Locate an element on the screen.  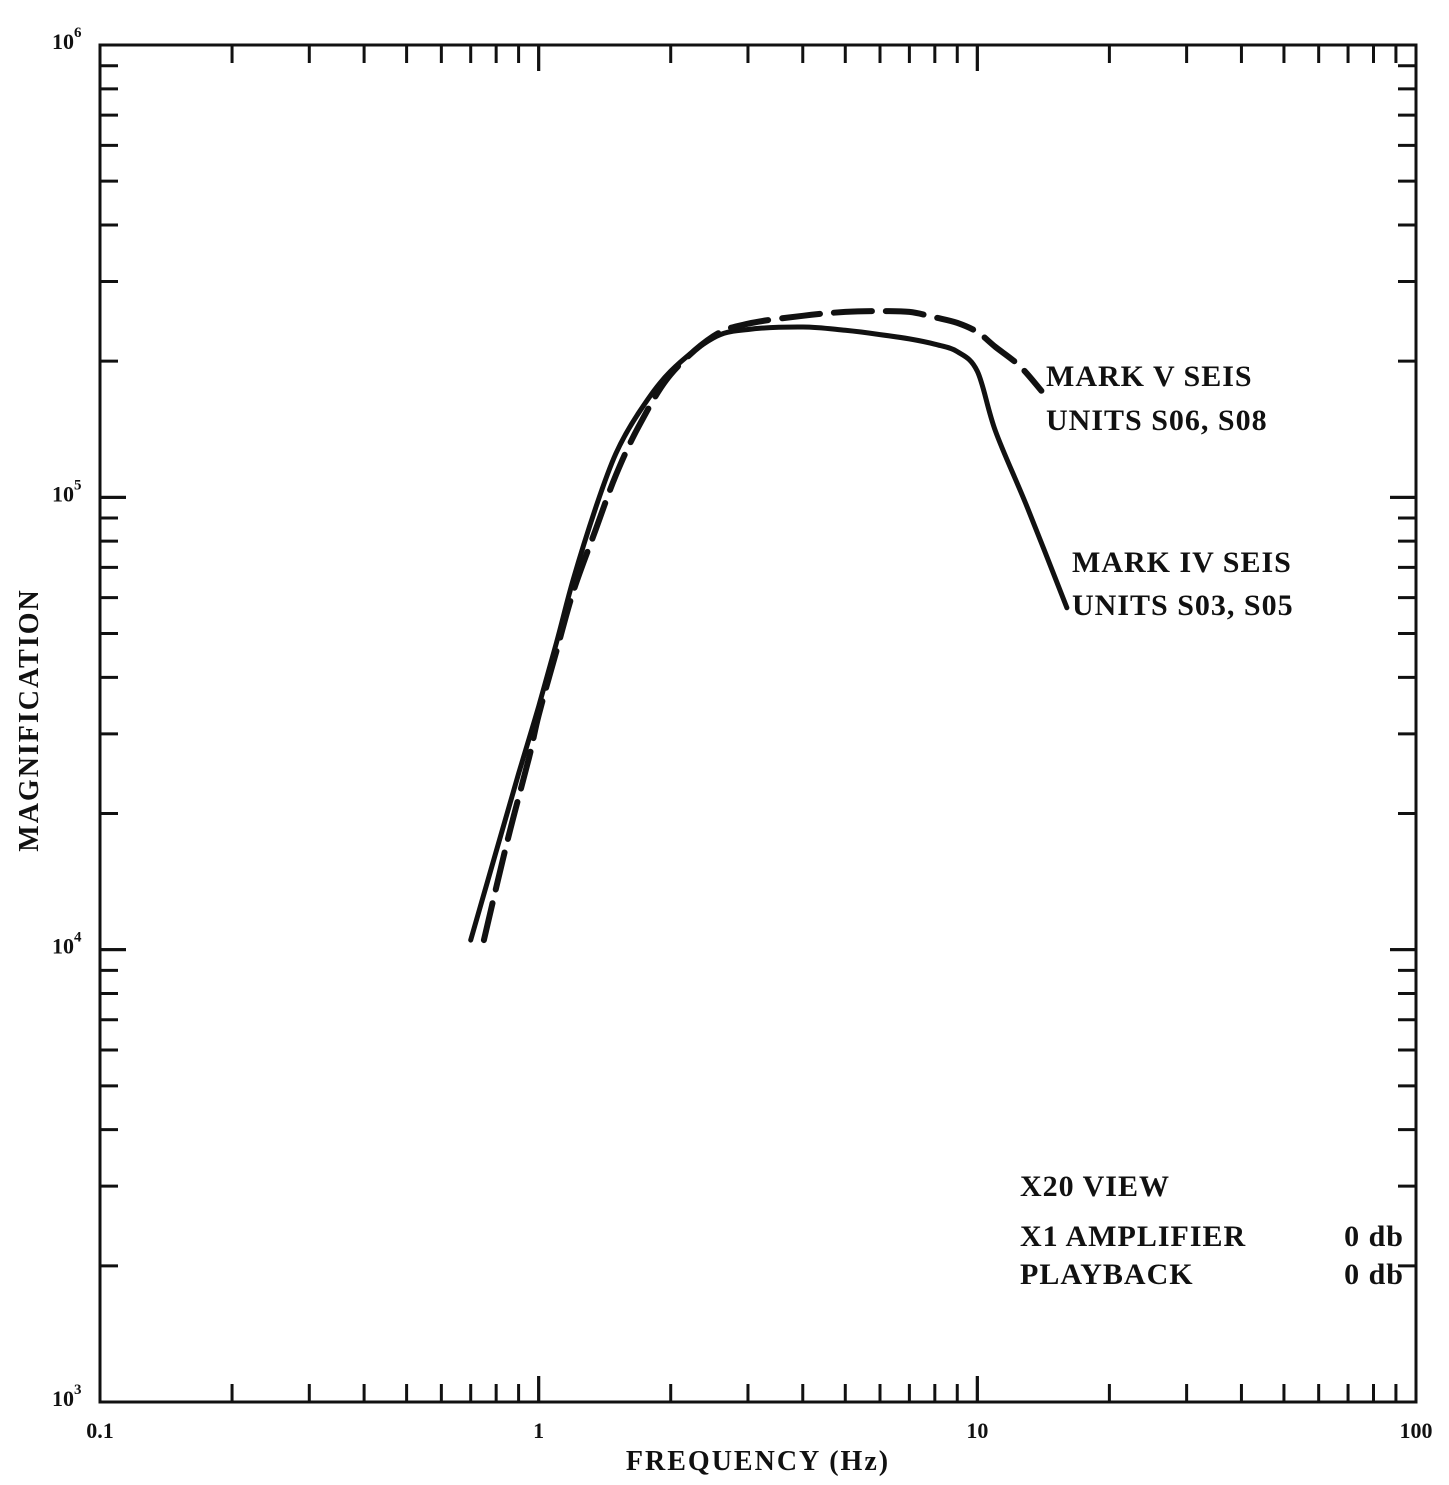
note-amplifier: X1 AMPLIFIER is located at coordinates (1133, 1236).